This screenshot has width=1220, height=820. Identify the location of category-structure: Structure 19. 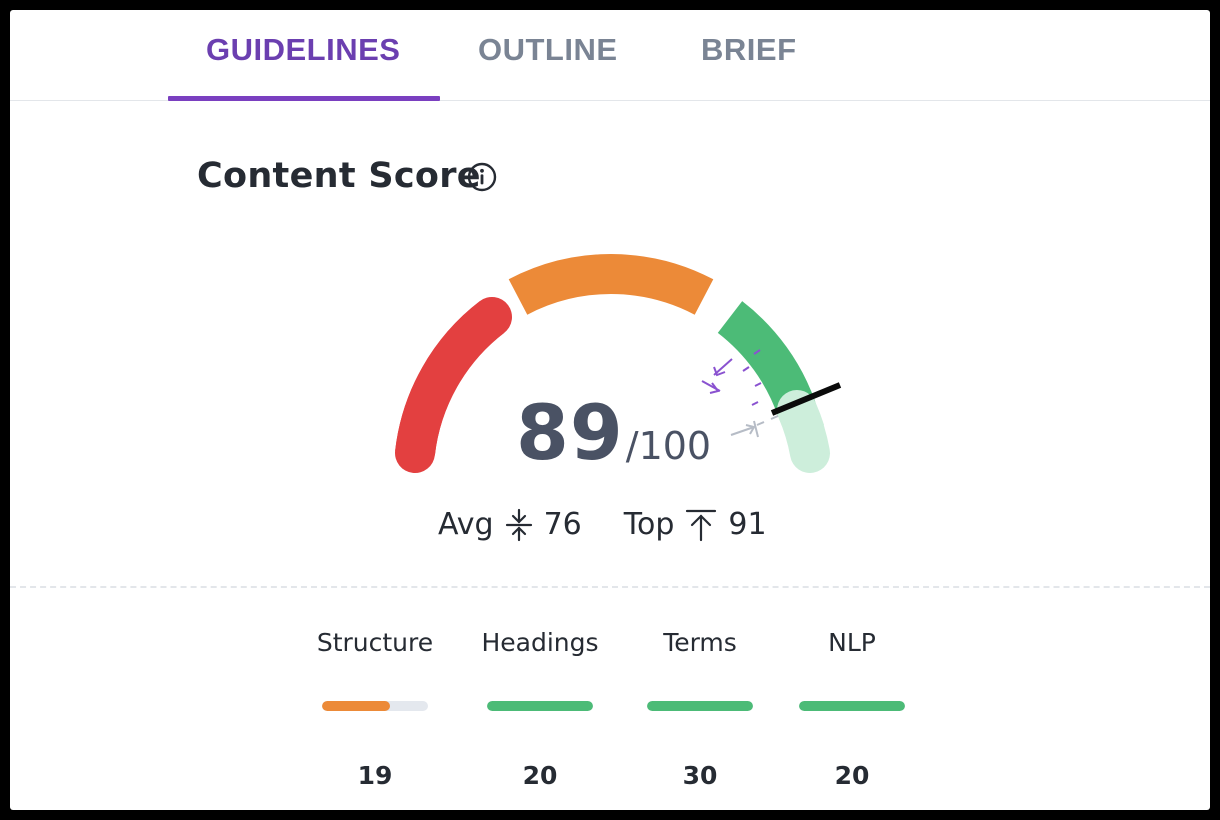
(375, 709).